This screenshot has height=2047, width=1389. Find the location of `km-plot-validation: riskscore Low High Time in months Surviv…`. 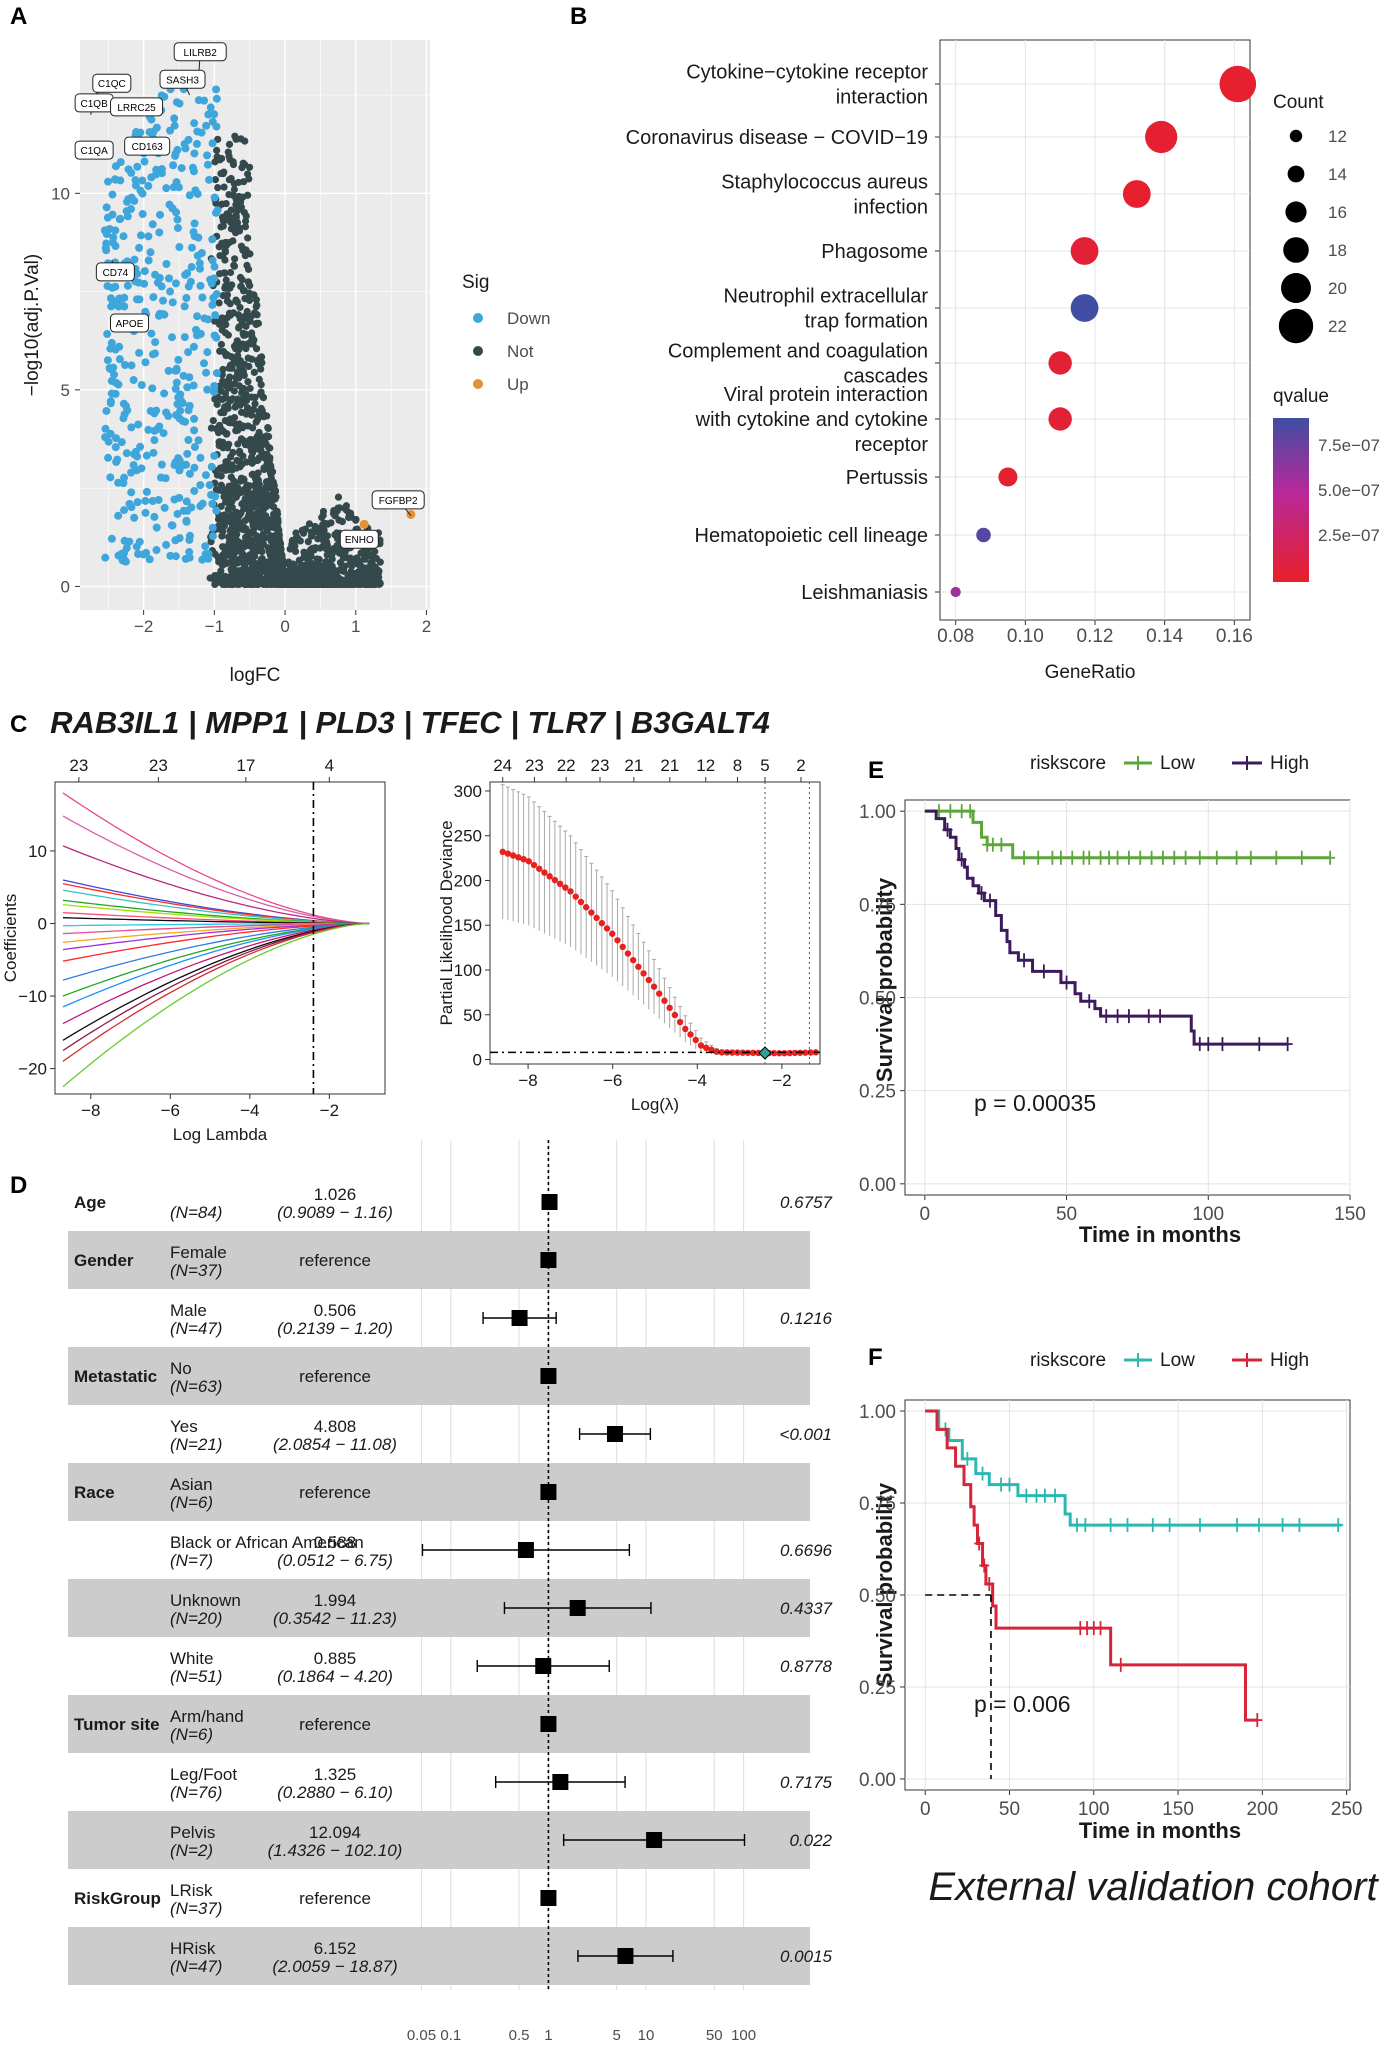

km-plot-validation: riskscore Low High Time in months Surviv… is located at coordinates (1119, 1629).